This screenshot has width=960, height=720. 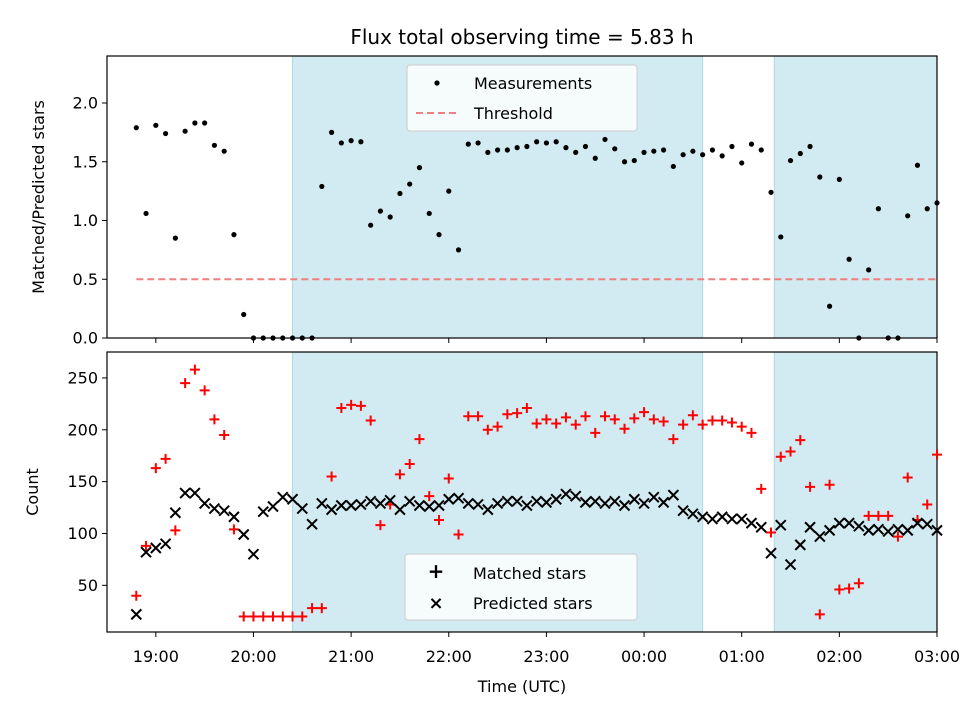 I want to click on y-tick-label: 200, so click(x=82, y=429).